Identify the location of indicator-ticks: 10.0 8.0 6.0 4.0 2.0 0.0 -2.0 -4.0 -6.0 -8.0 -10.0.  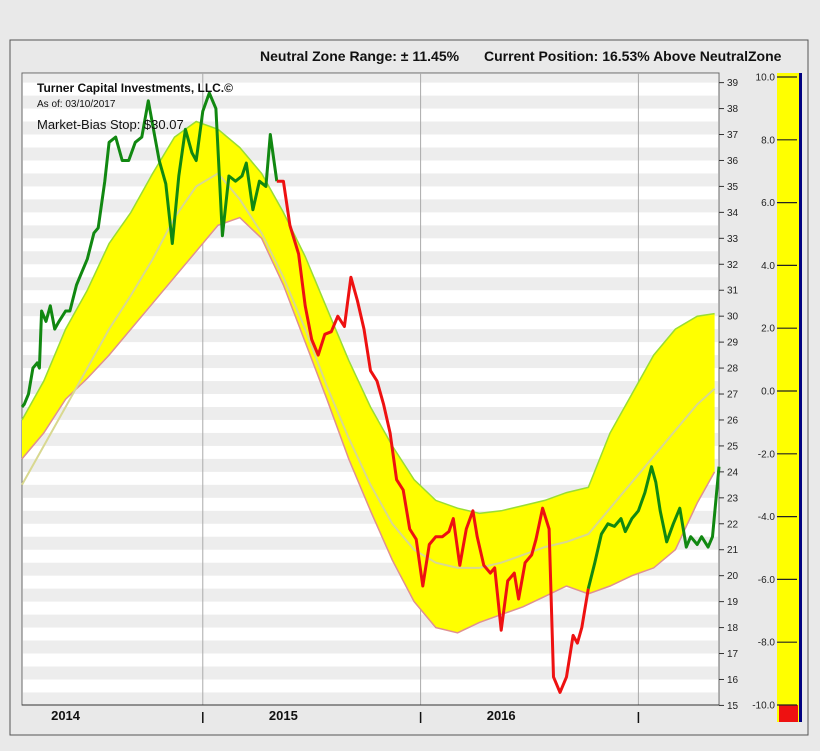
(774, 392).